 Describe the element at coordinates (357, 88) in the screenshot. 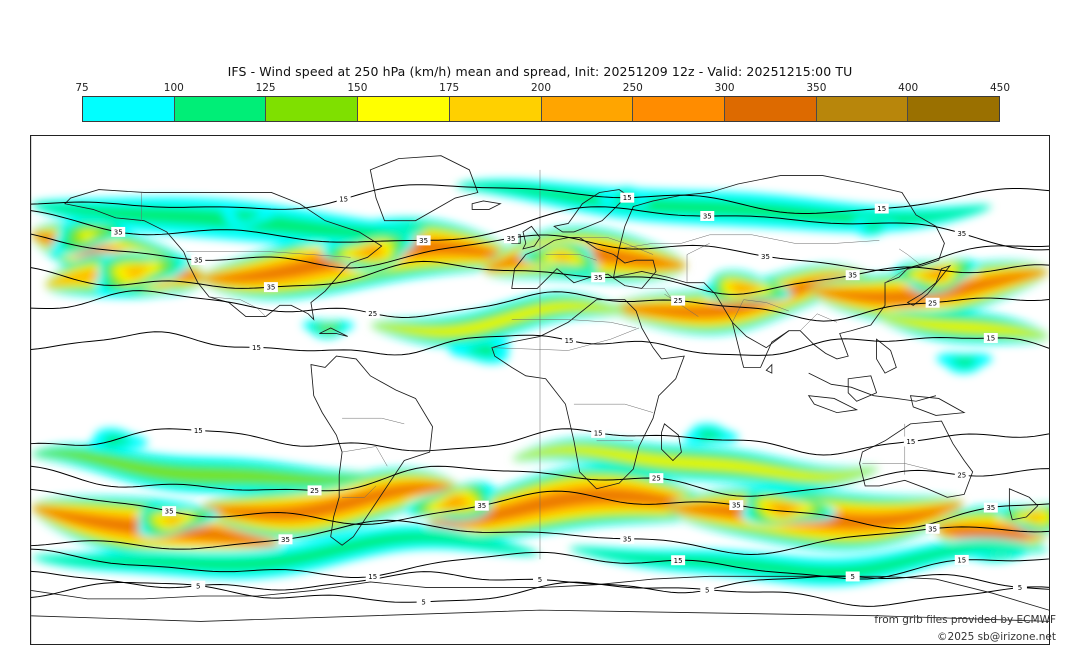

I see `colorbar-tick-150: 150` at that location.